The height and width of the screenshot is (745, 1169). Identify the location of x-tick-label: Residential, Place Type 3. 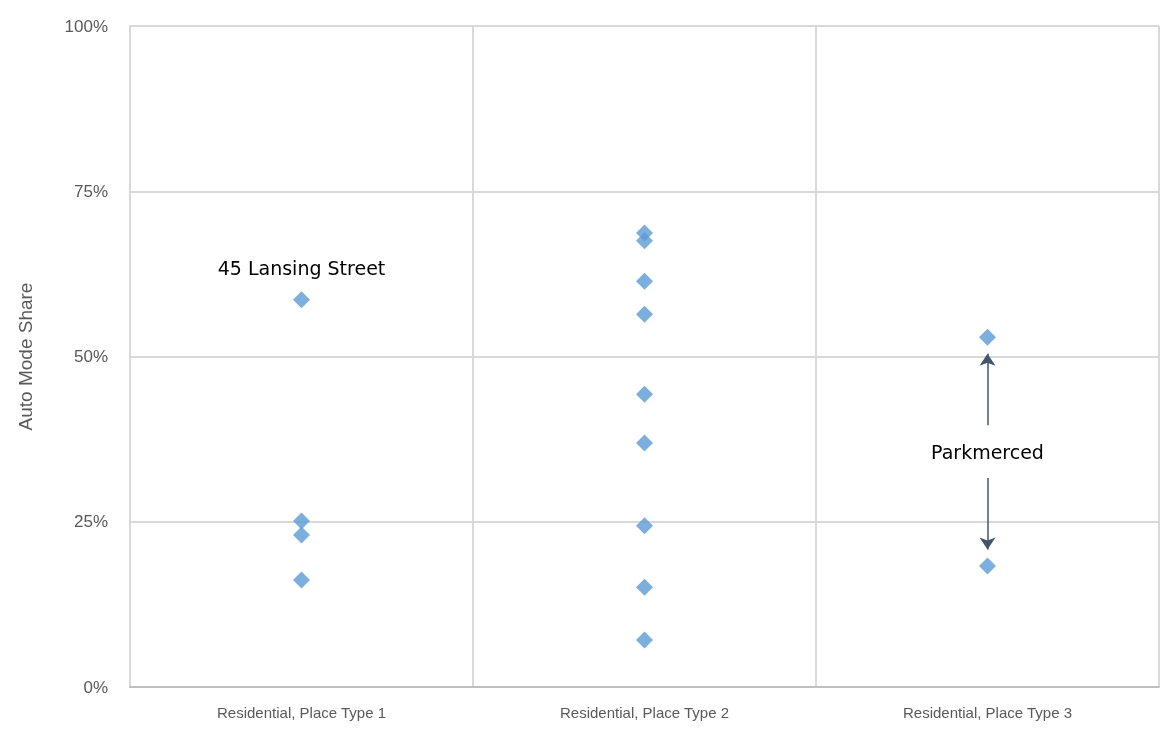
(987, 712).